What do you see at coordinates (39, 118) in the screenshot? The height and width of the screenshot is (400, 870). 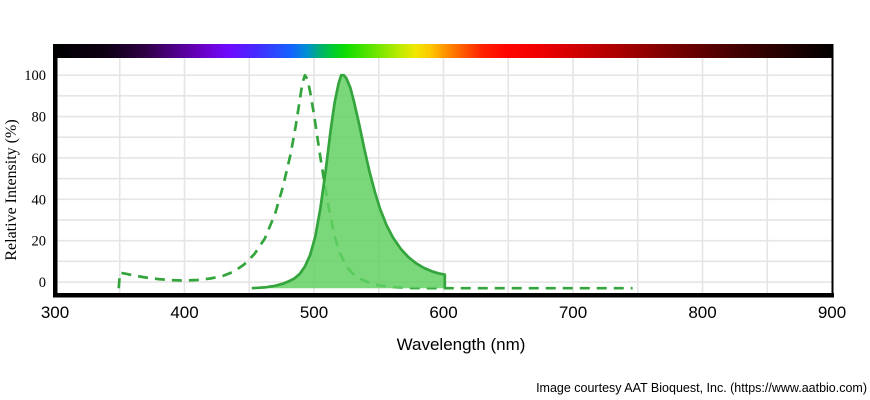 I see `y-tick-label-80: 80` at bounding box center [39, 118].